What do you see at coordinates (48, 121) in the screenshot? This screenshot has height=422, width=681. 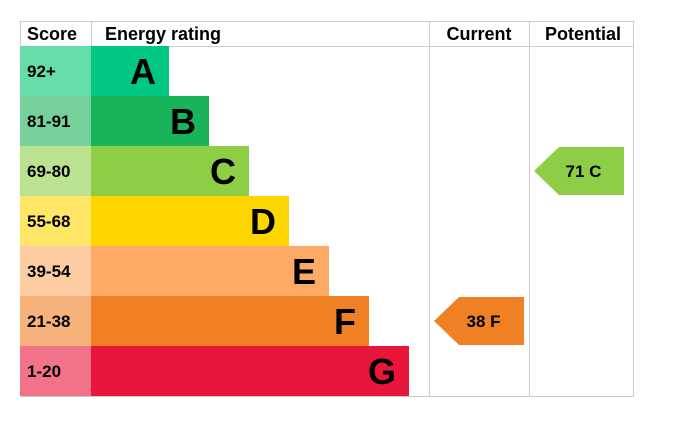 I see `score-label-b: 81-91` at bounding box center [48, 121].